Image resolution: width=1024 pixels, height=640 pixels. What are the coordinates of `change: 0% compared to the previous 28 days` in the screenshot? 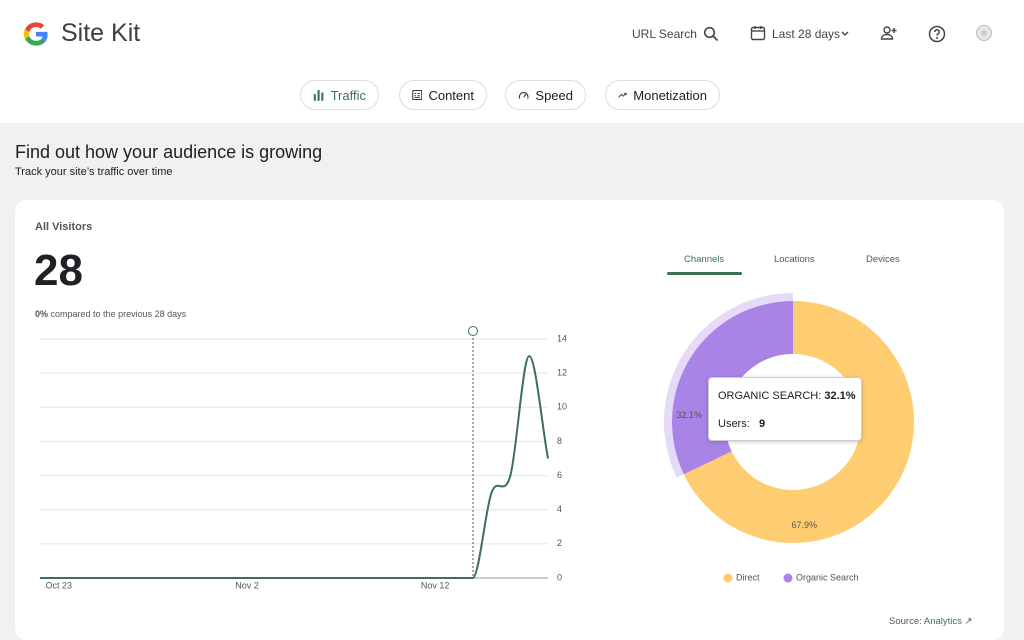 It's located at (110, 314).